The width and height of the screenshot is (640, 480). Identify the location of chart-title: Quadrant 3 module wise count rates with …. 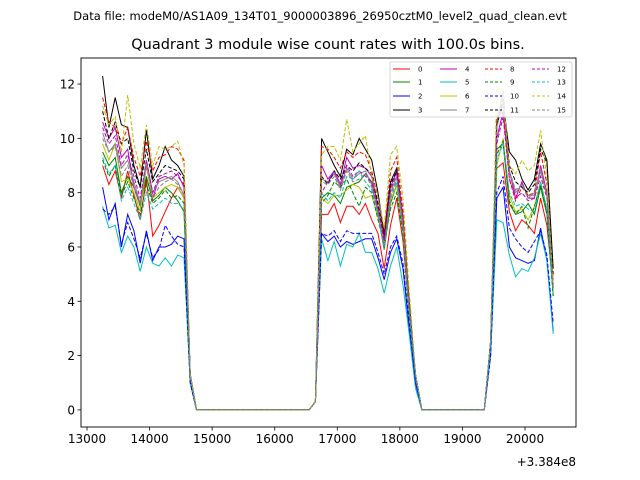
(328, 45).